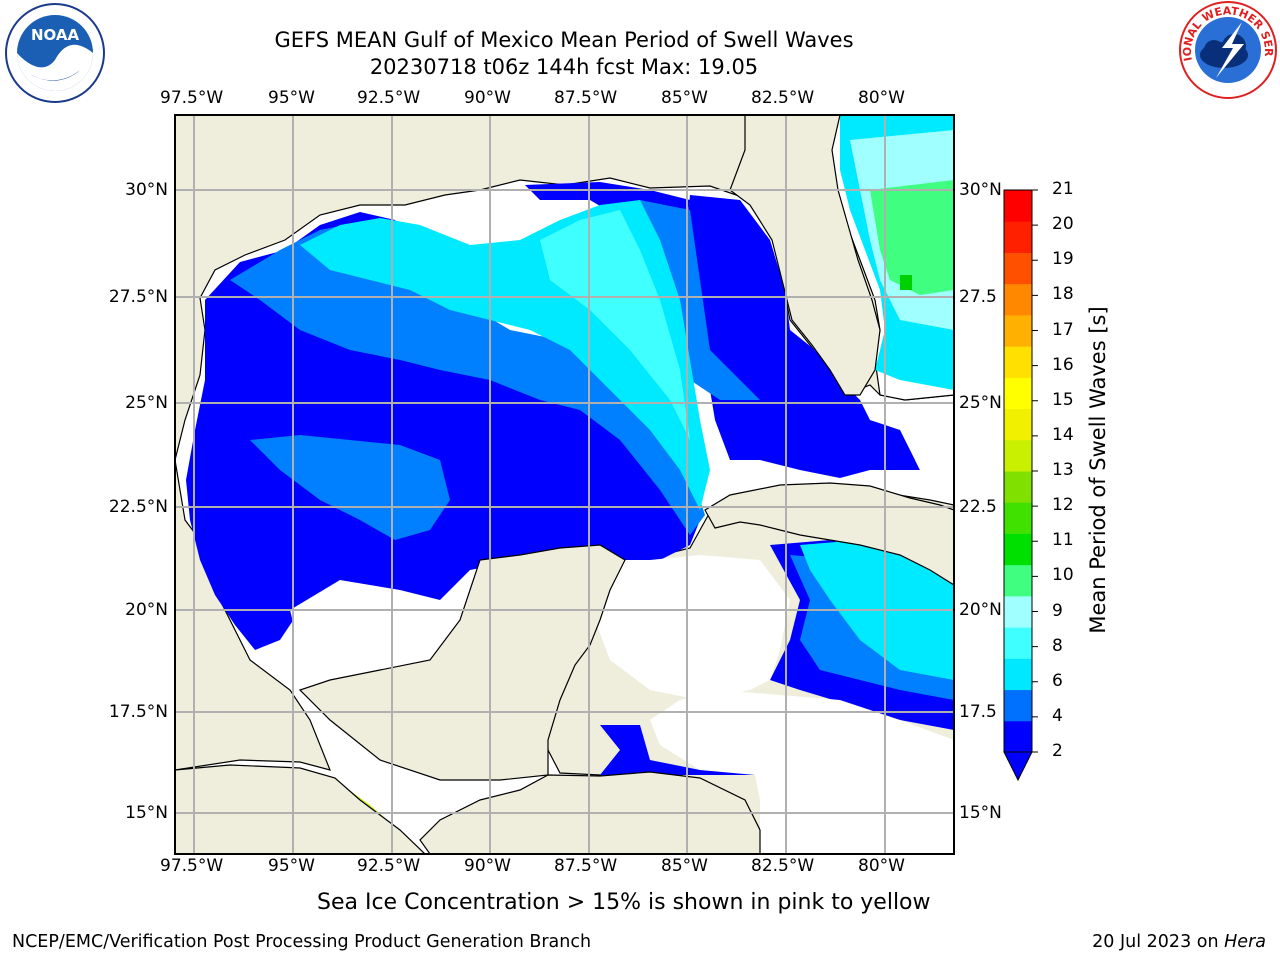 This screenshot has height=960, width=1280. What do you see at coordinates (1057, 610) in the screenshot?
I see `colorbar-tick-label: 9` at bounding box center [1057, 610].